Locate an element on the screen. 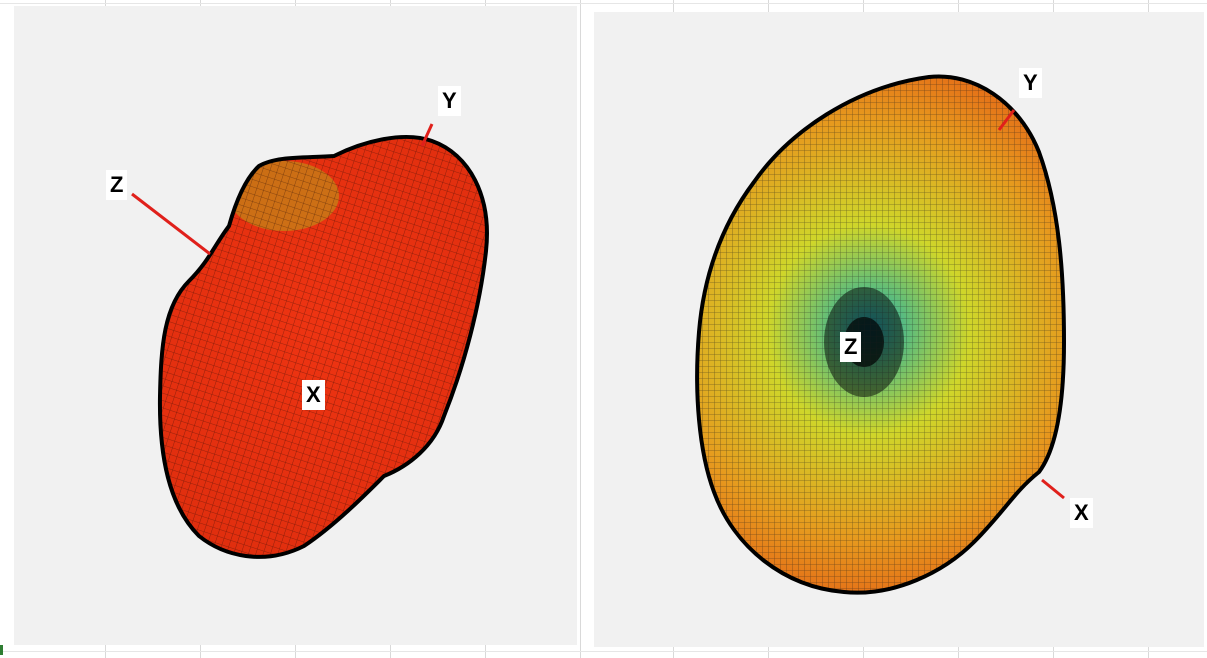 The height and width of the screenshot is (658, 1207). z-axis-line is located at coordinates (171, 224).